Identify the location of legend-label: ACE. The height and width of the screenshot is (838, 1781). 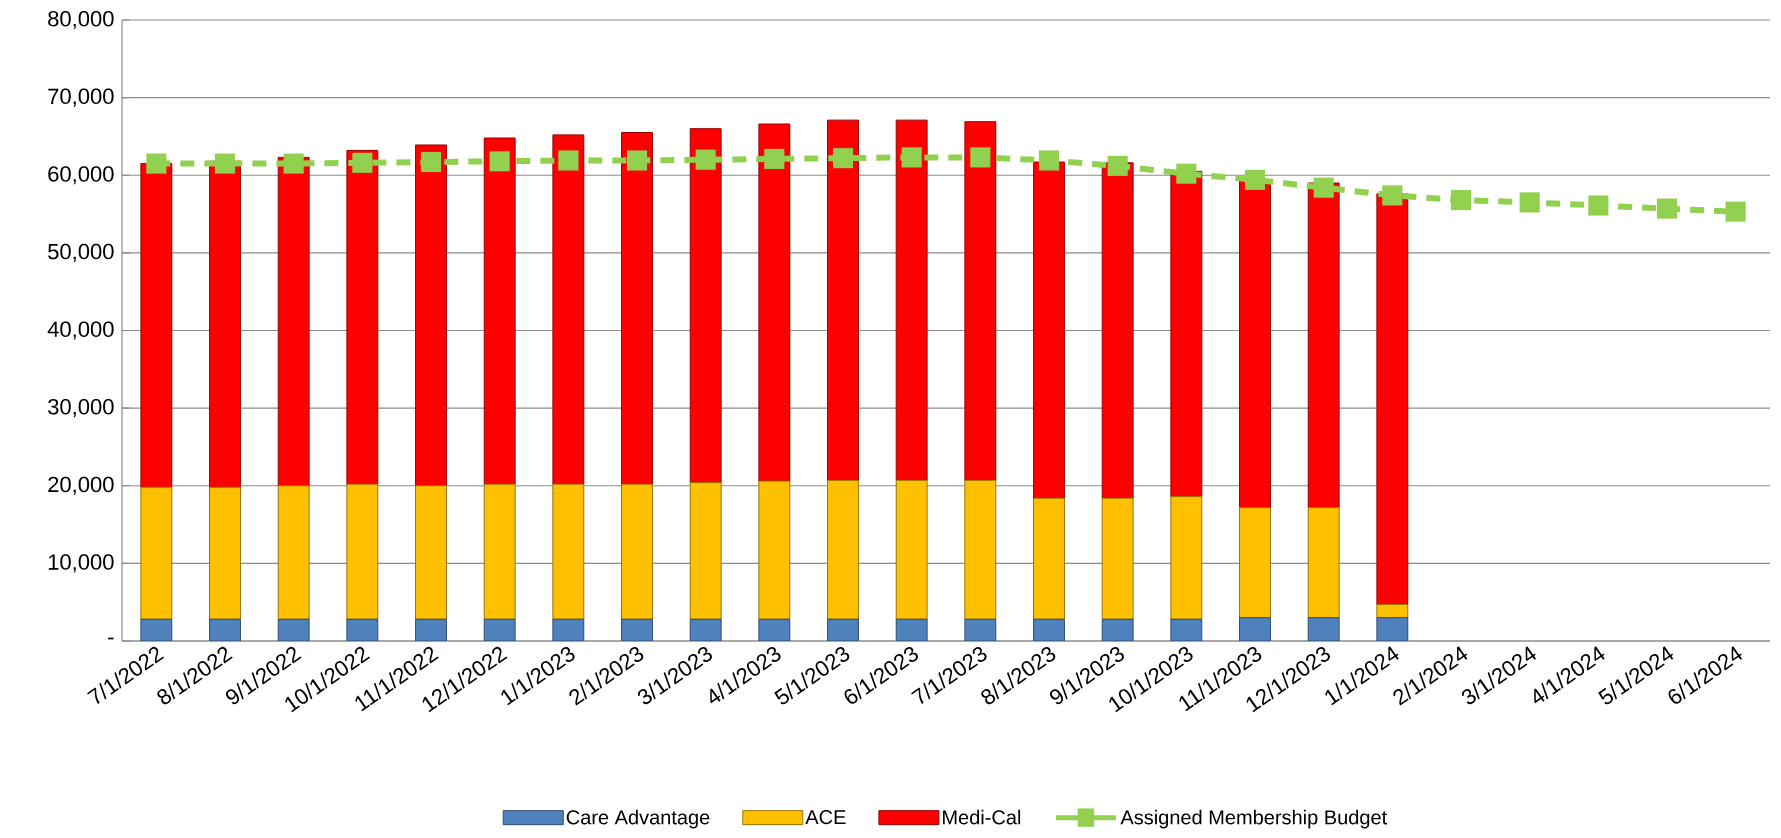
(825, 817).